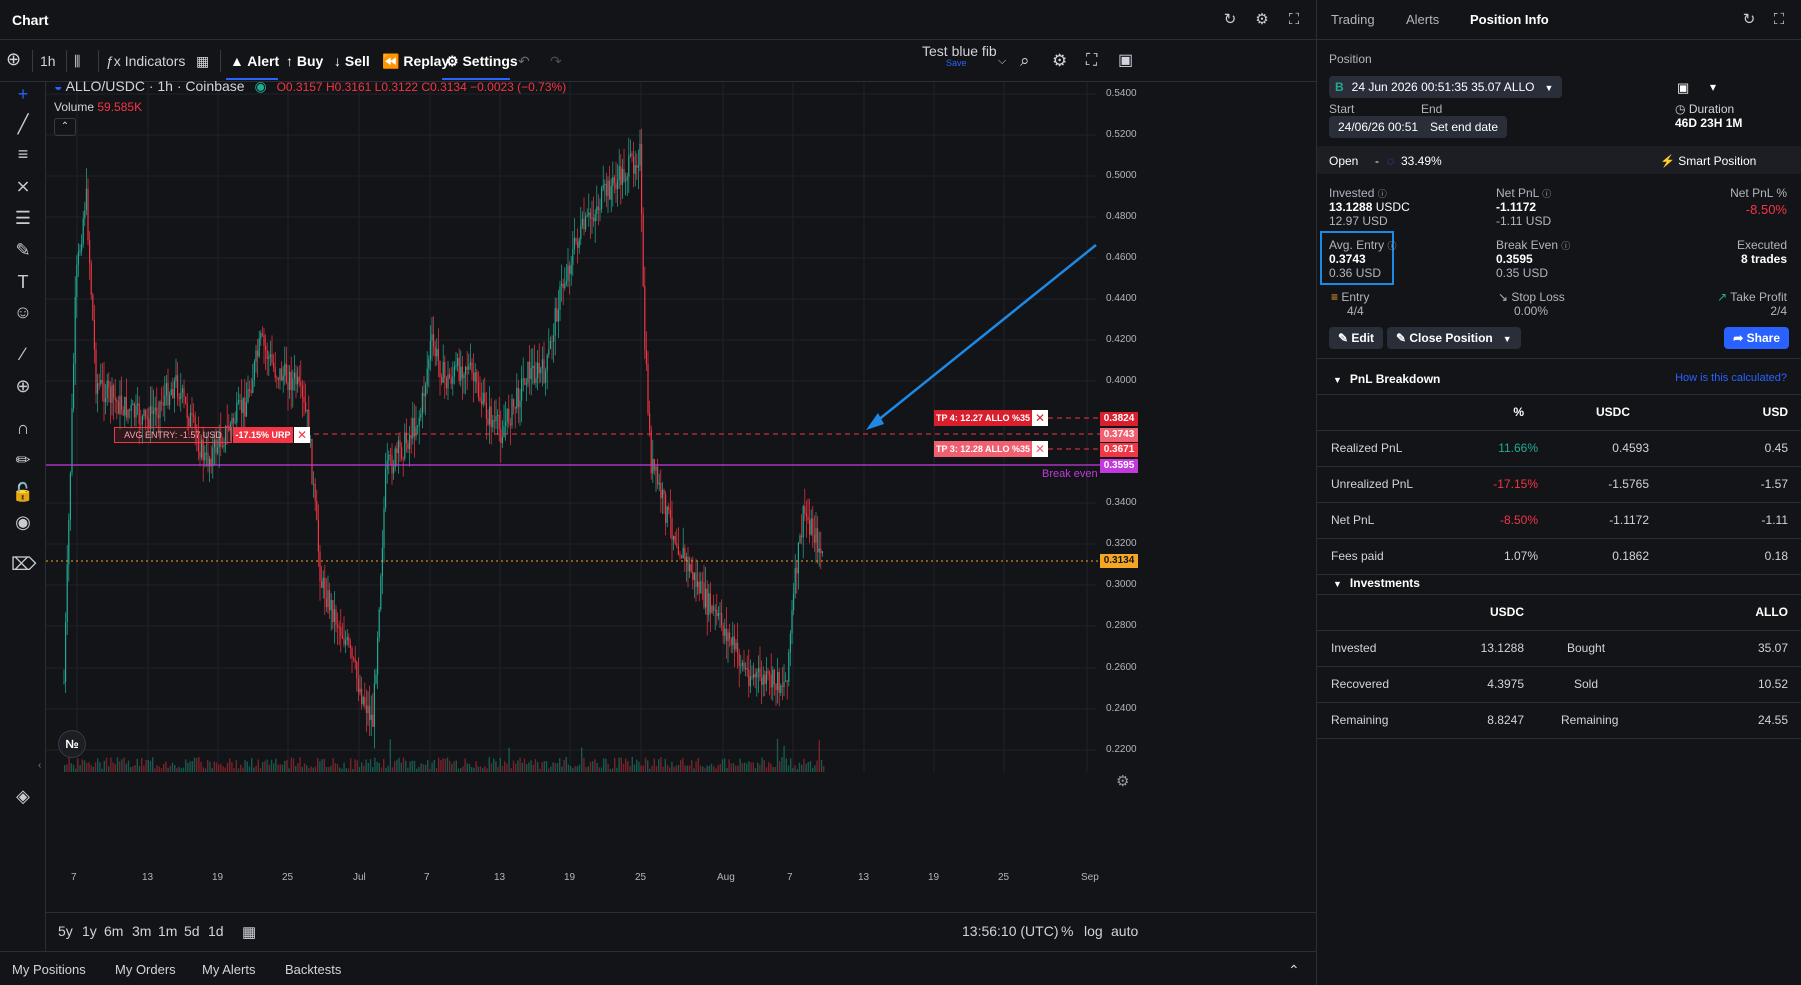  What do you see at coordinates (145, 969) in the screenshot?
I see `tab-my-orders: My Orders` at bounding box center [145, 969].